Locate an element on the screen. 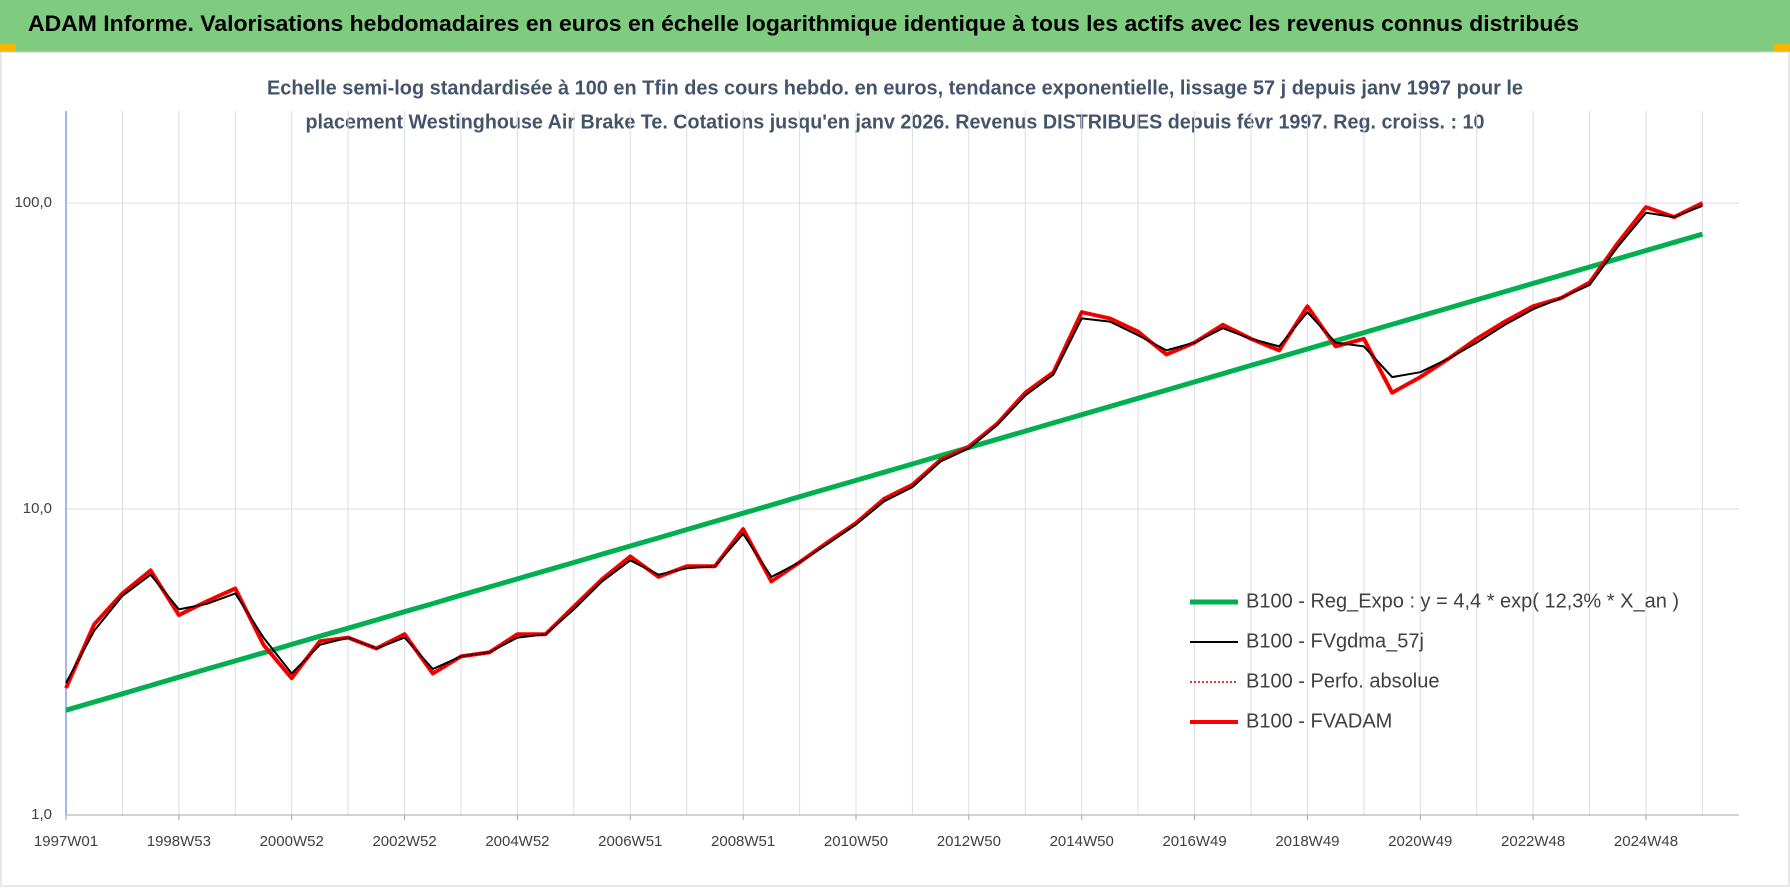  x-tick-label: 2010W50 is located at coordinates (856, 841).